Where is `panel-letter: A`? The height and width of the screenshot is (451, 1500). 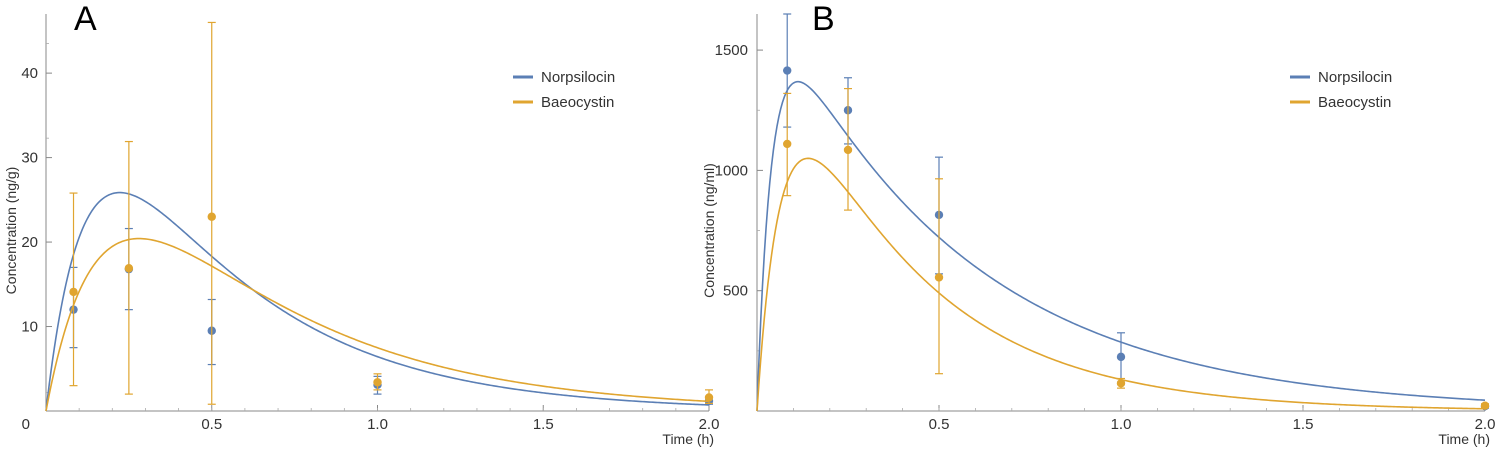 panel-letter: A is located at coordinates (85, 19).